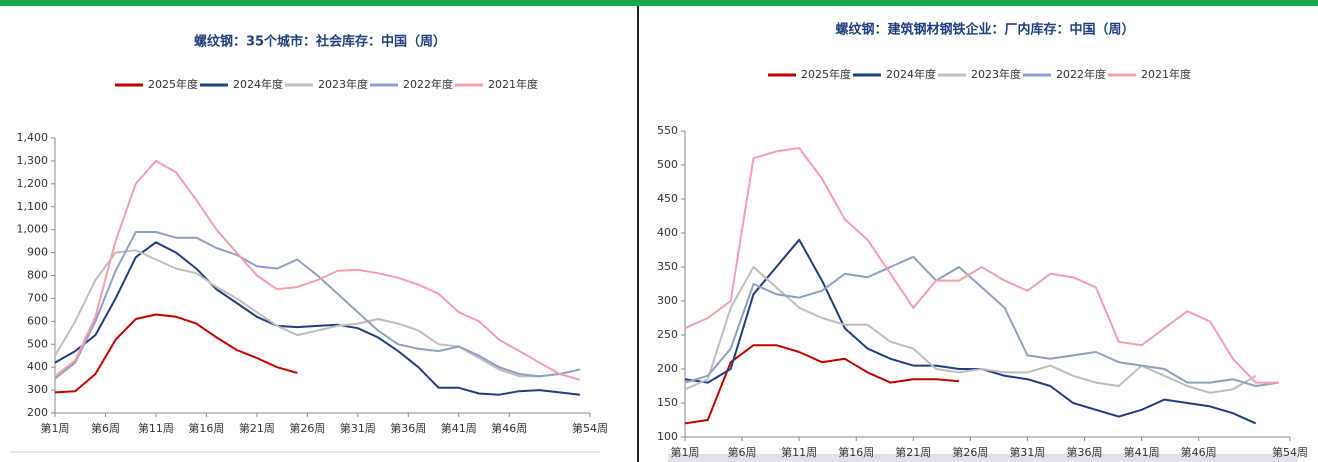 The width and height of the screenshot is (1318, 462). What do you see at coordinates (33, 183) in the screenshot?
I see `y-tick-label: 1,200` at bounding box center [33, 183].